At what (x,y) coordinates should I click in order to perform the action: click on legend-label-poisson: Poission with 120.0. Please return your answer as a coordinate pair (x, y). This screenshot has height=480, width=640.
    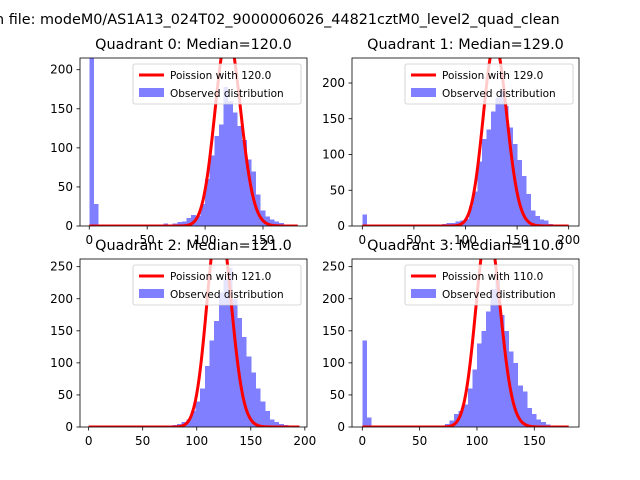
    Looking at the image, I should click on (220, 76).